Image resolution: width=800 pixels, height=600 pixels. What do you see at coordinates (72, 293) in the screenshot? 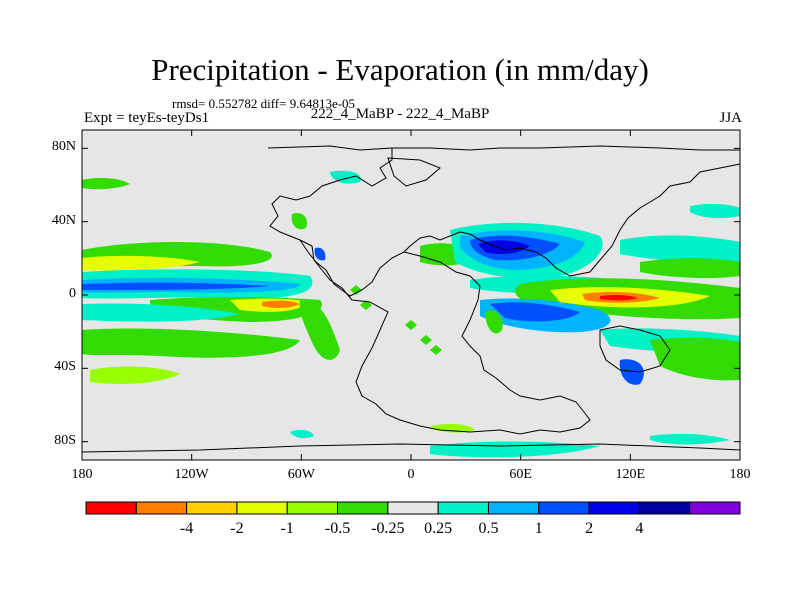
I see `y-tick-label: 0` at bounding box center [72, 293].